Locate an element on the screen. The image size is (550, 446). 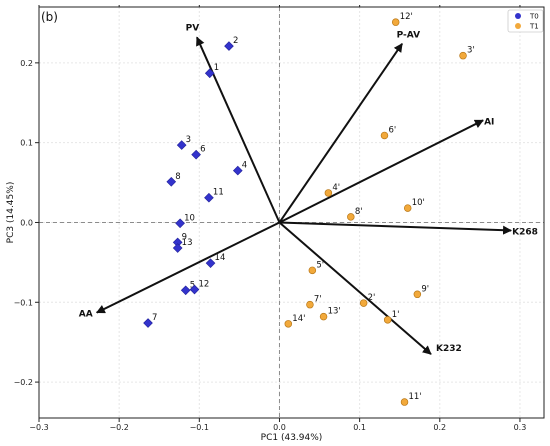
loading-label: K232 is located at coordinates (449, 349).